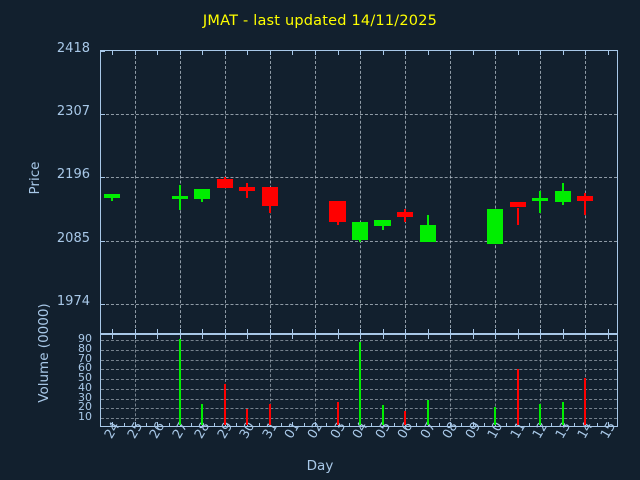 This screenshot has height=480, width=640. Describe the element at coordinates (85, 387) in the screenshot. I see `volume-tick-label: 40` at that location.